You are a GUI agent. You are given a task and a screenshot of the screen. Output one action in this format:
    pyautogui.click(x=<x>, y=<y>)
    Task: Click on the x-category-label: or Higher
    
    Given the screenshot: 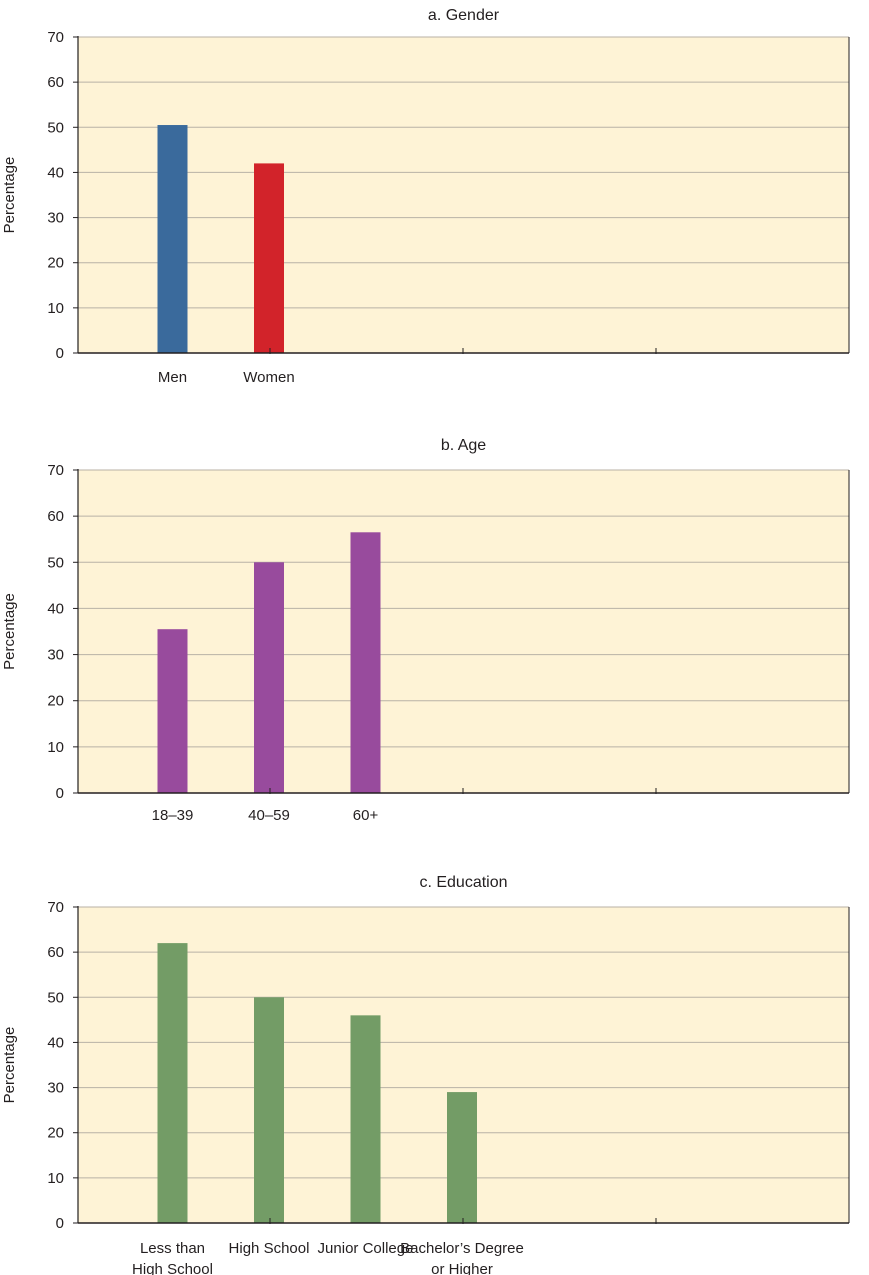 What is the action you would take?
    pyautogui.click(x=462, y=1268)
    